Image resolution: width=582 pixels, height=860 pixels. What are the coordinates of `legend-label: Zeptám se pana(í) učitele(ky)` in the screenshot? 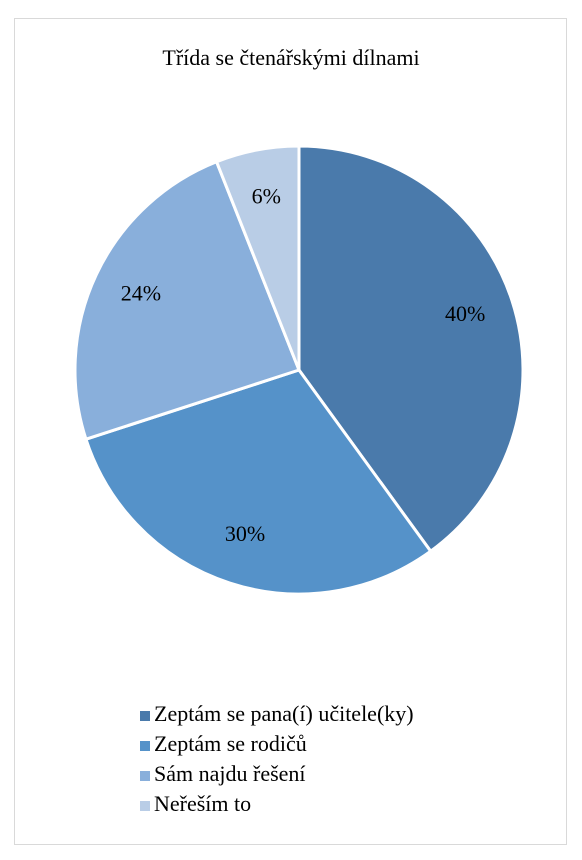 It's located at (284, 713).